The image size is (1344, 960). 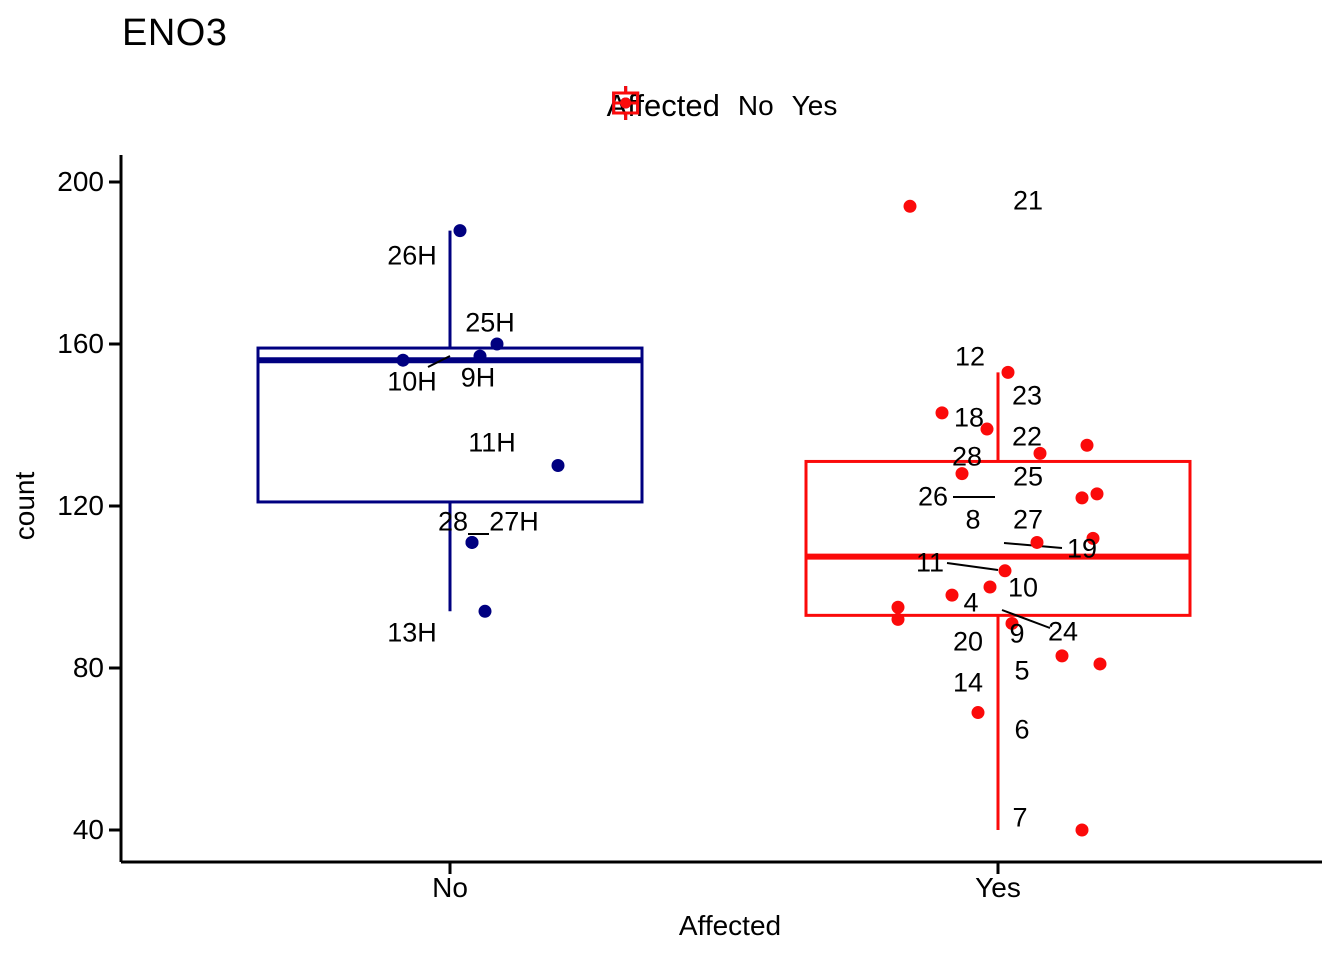 I want to click on point-label-24: 24, so click(x=1063, y=631).